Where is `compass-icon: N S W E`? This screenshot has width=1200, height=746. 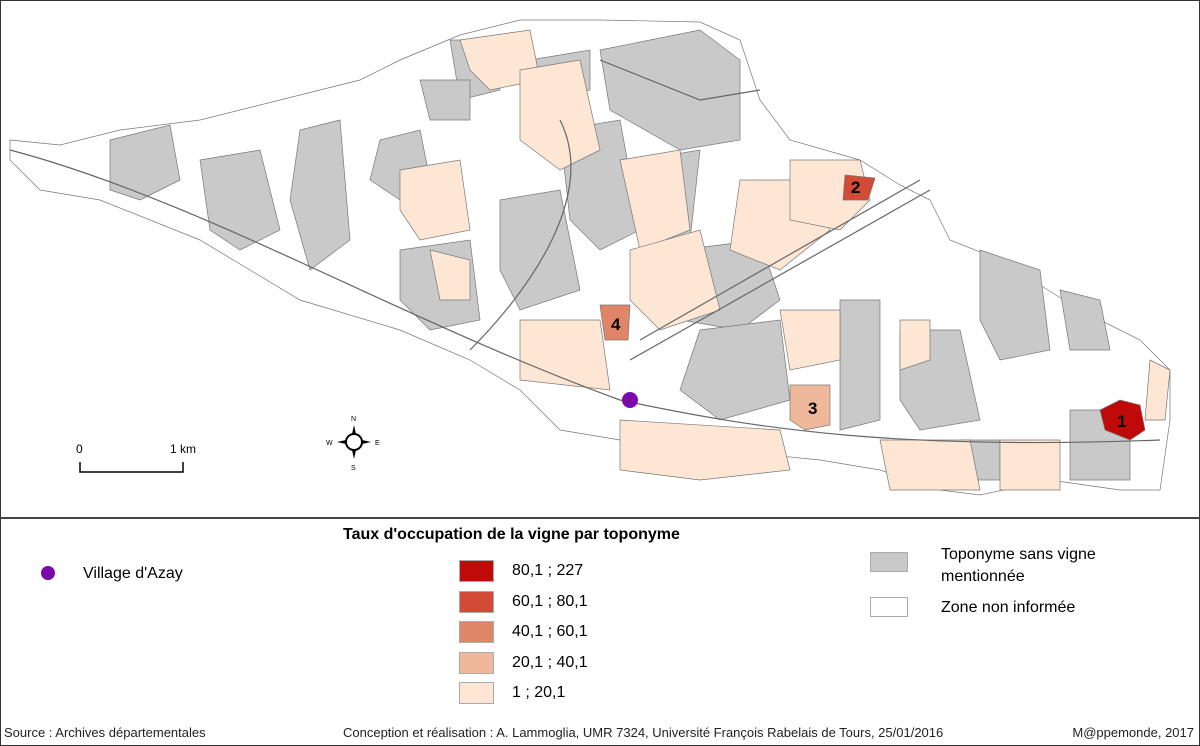 compass-icon: N S W E is located at coordinates (353, 444).